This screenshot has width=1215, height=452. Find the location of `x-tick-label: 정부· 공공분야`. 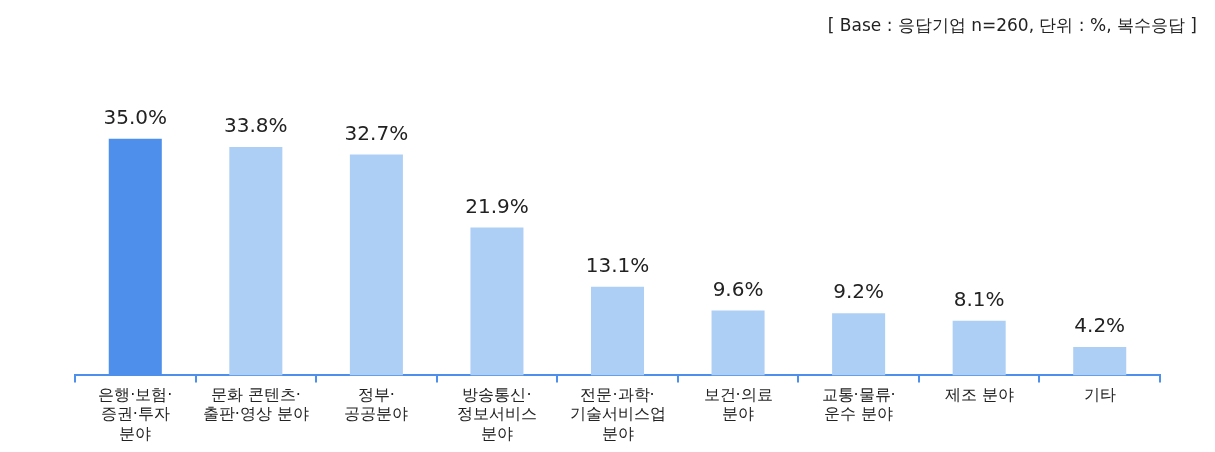

x-tick-label: 정부· 공공분야 is located at coordinates (376, 404).